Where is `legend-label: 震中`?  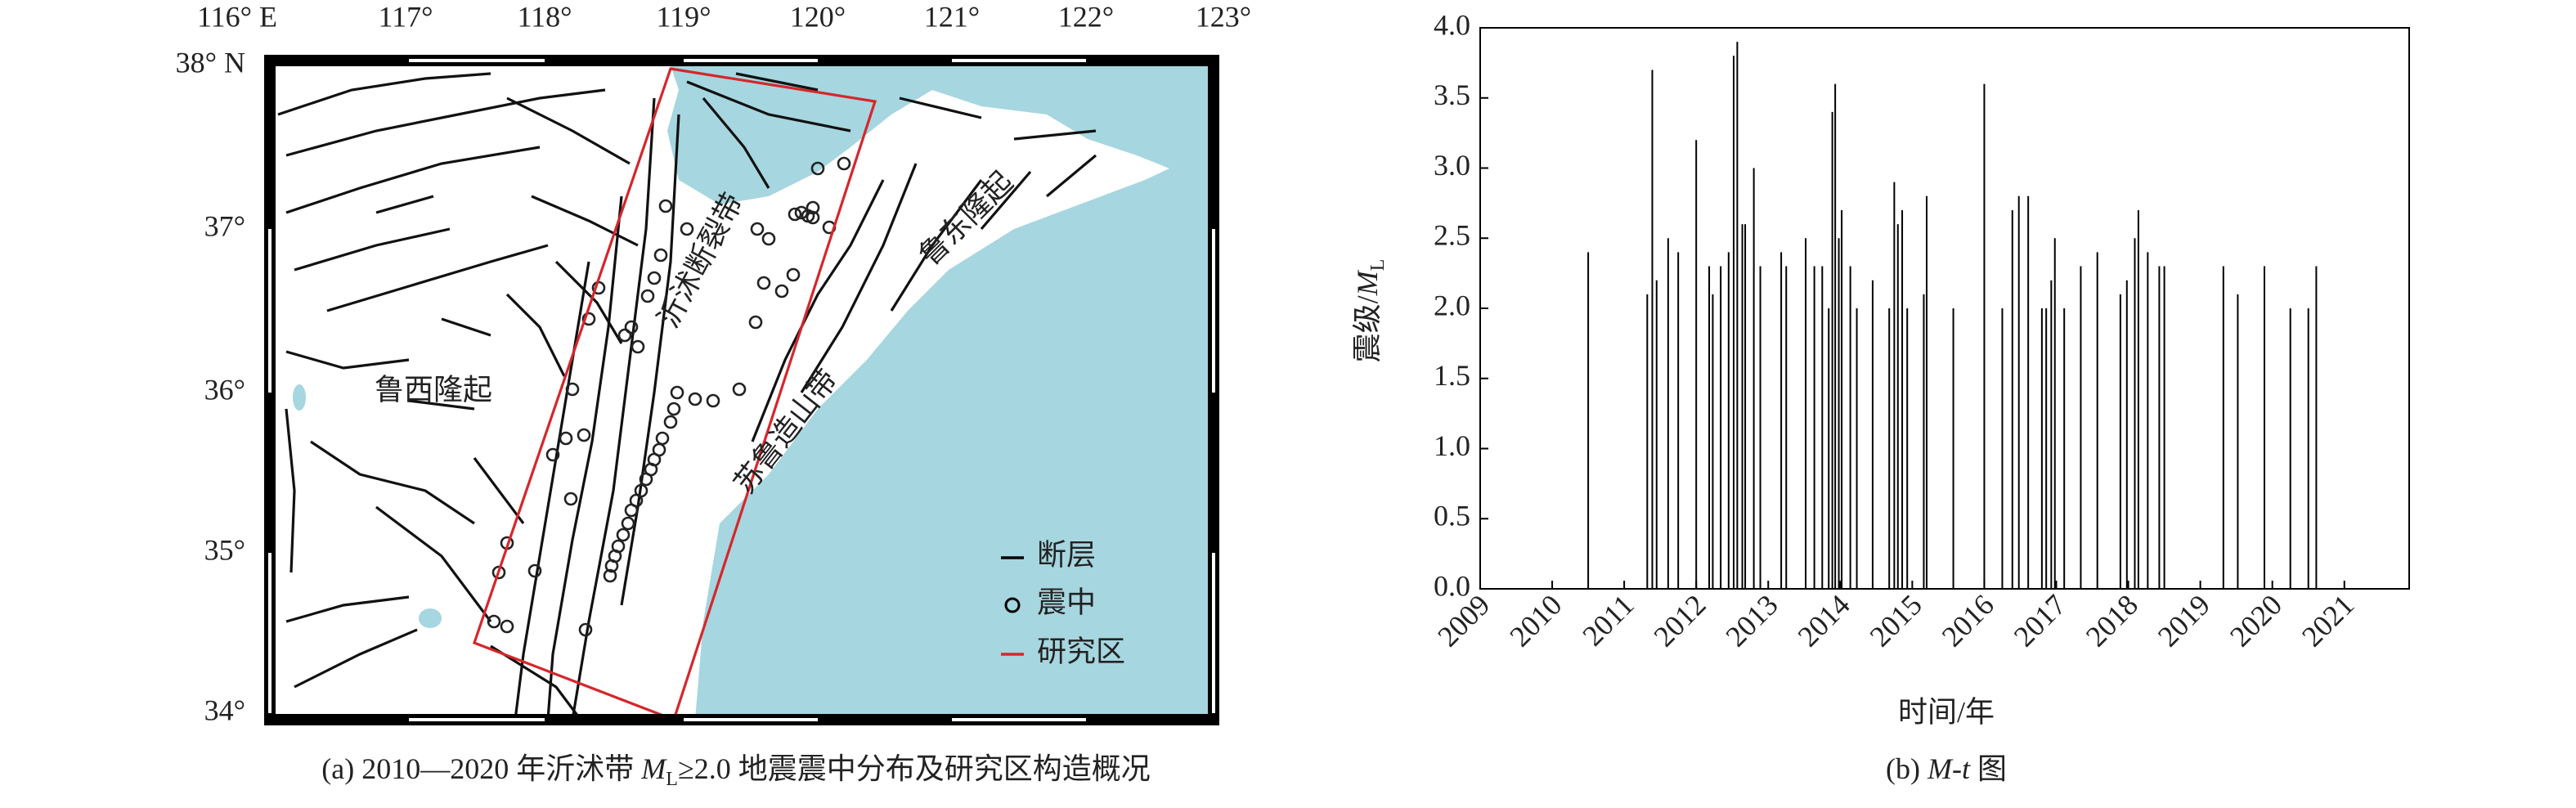 legend-label: 震中 is located at coordinates (1066, 602).